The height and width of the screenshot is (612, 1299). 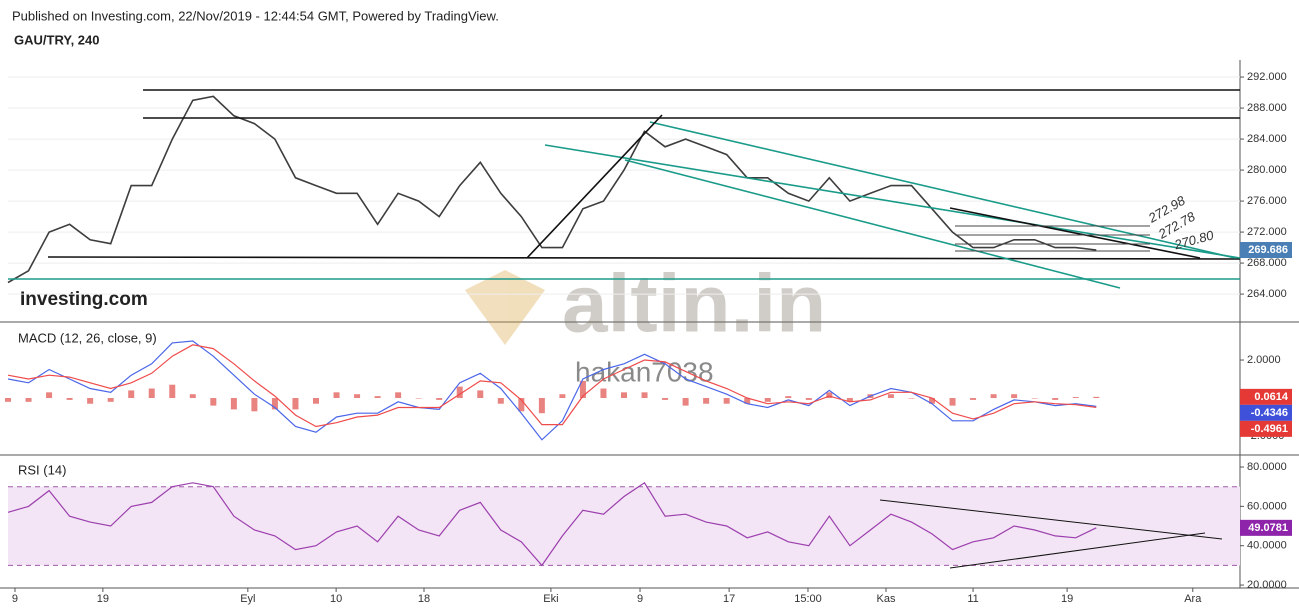 I want to click on last-value-label: 269.686, so click(x=1268, y=250).